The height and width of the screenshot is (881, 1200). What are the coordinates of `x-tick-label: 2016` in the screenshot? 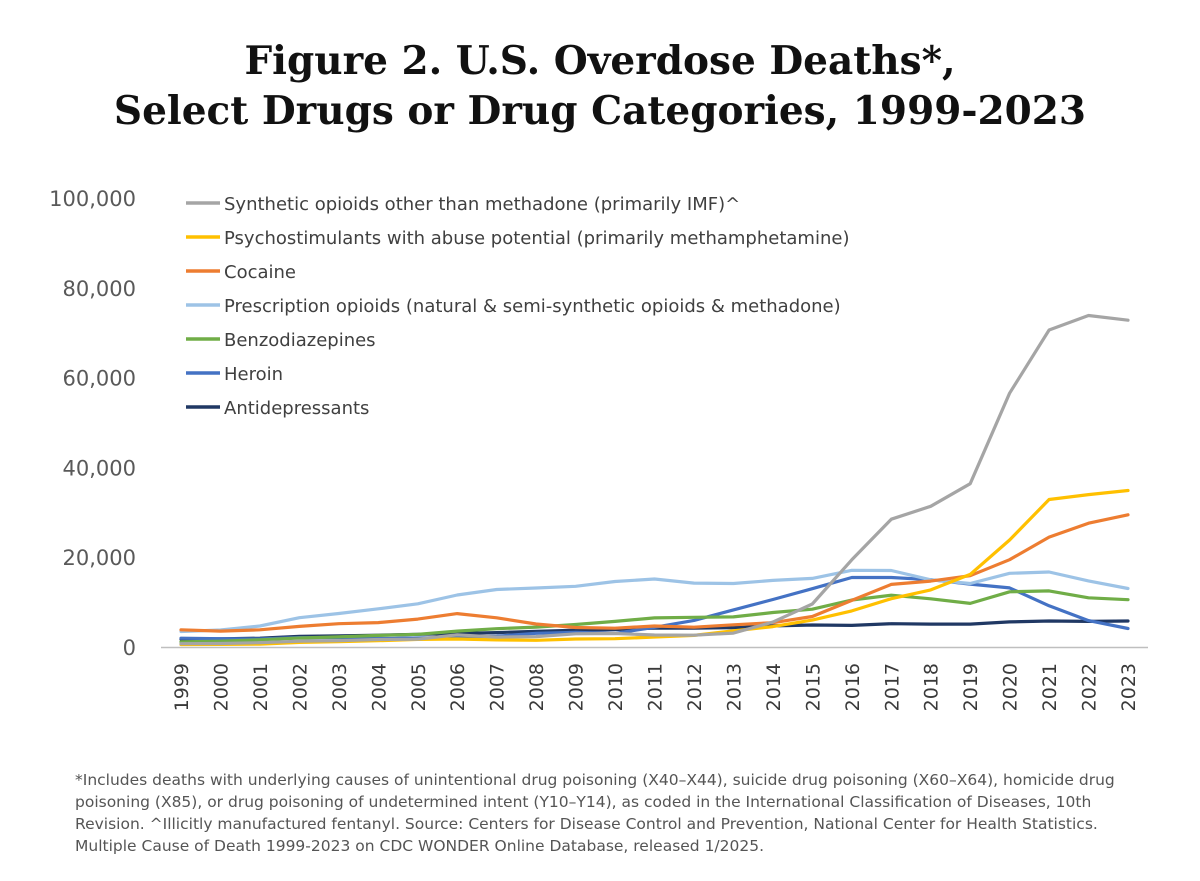 It's located at (853, 687).